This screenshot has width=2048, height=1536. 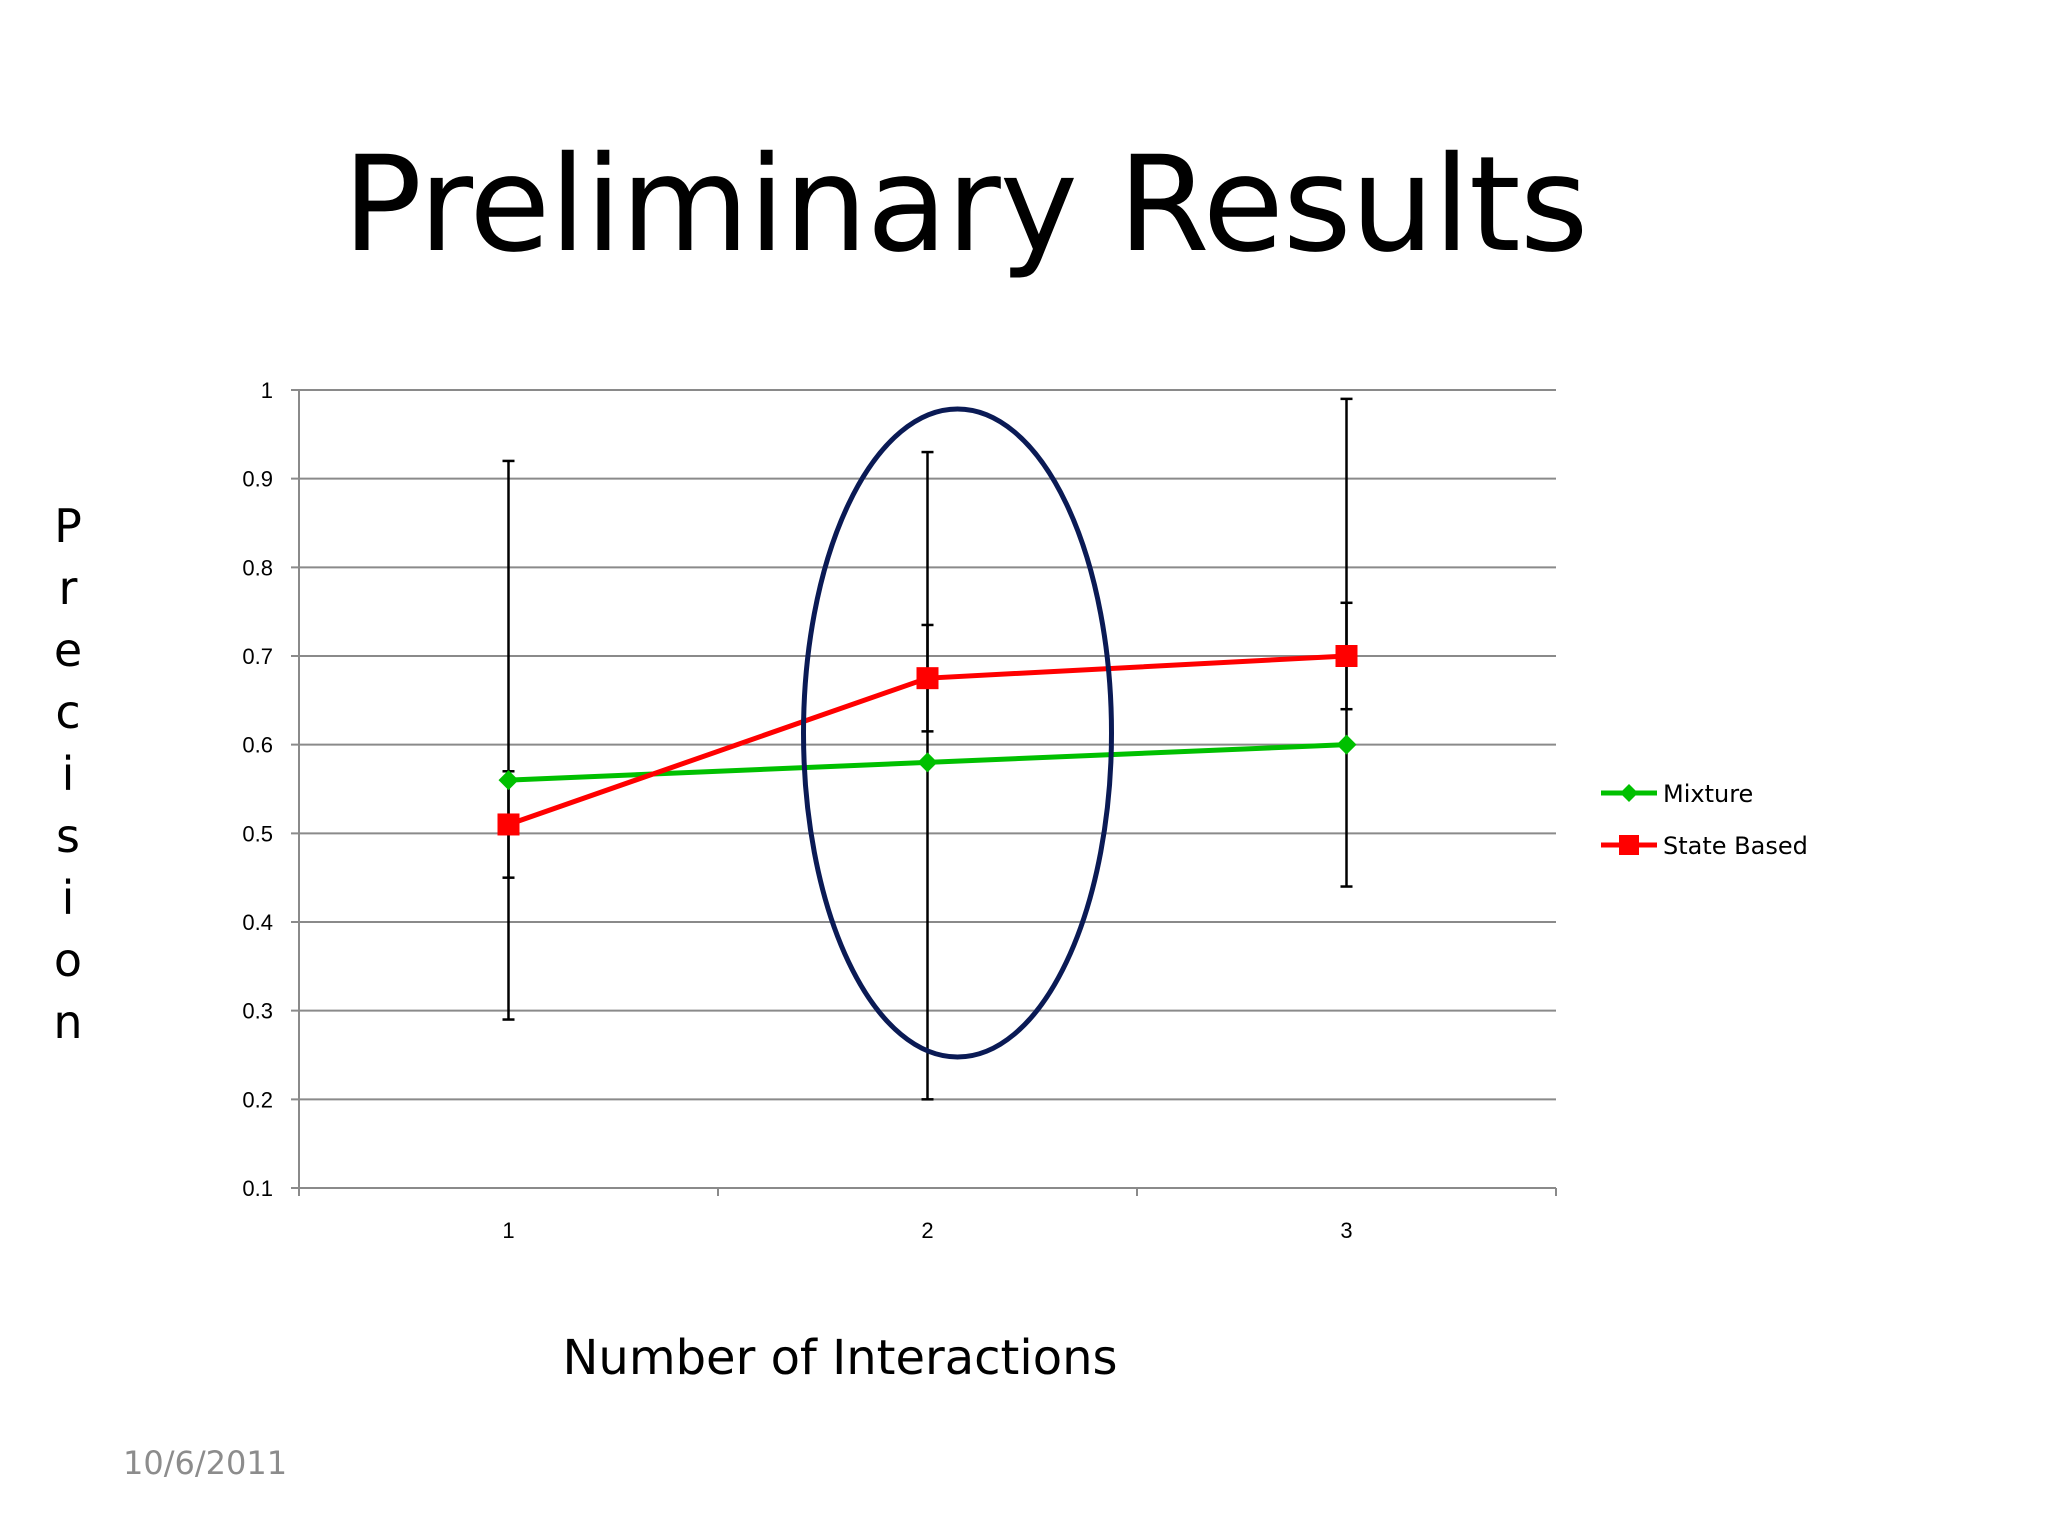 I want to click on y-axis-label-letter: P, so click(x=68, y=526).